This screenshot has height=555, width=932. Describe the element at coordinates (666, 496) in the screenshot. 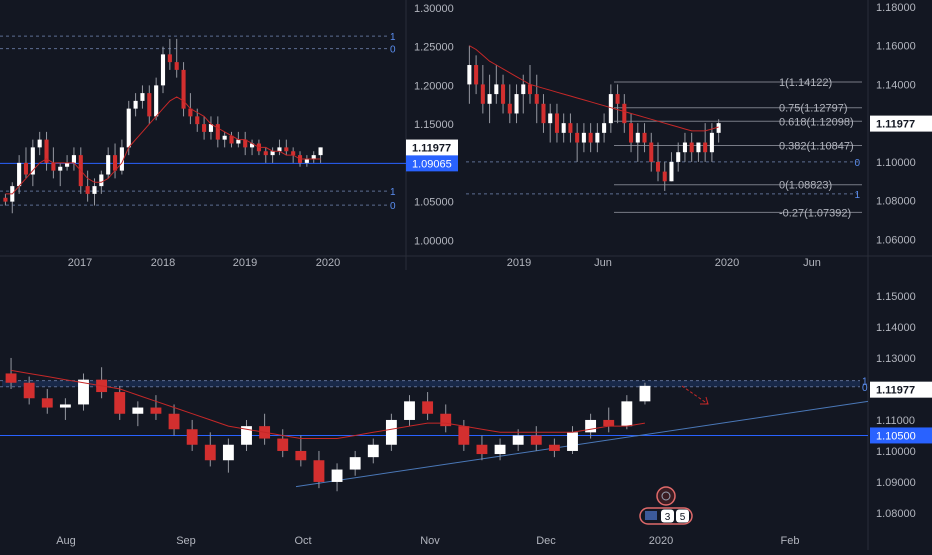

I see `event-globe-icon` at that location.